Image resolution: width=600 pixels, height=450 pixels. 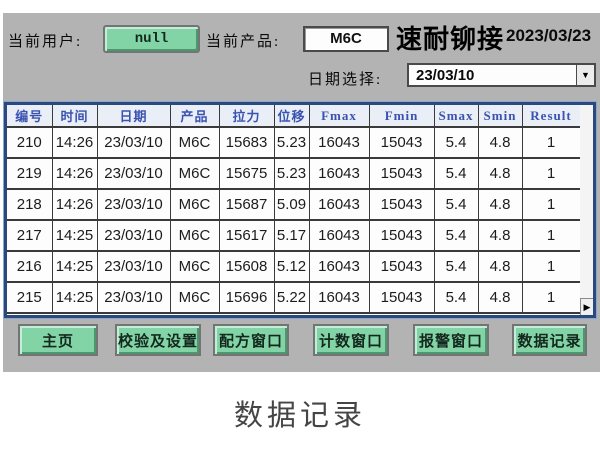 What do you see at coordinates (339, 116) in the screenshot?
I see `column-header: Fmax` at bounding box center [339, 116].